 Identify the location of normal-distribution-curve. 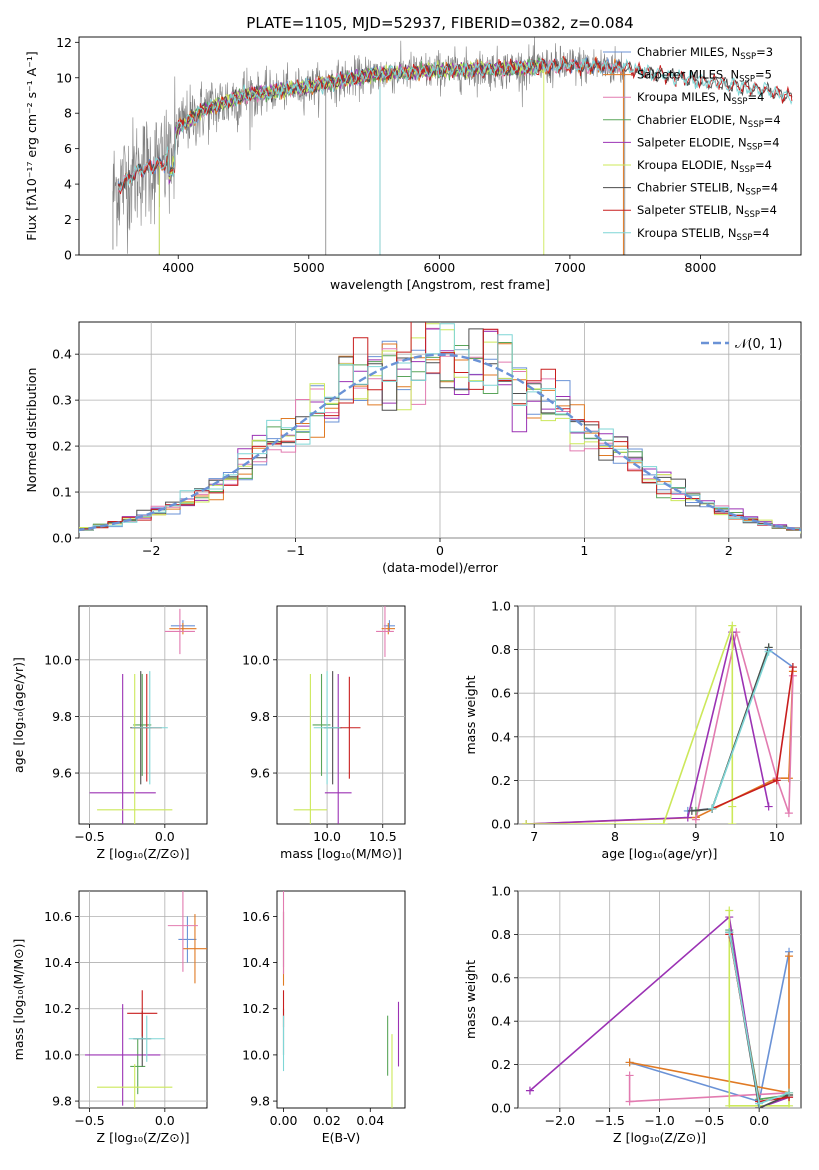
(440, 442).